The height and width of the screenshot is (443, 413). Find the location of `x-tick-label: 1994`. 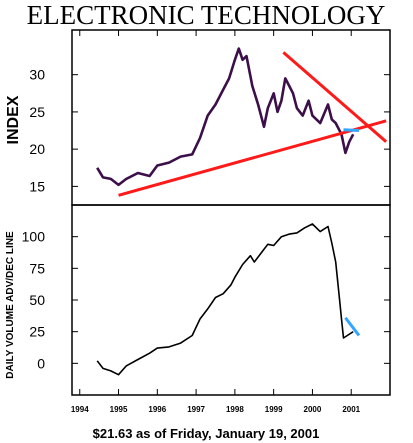

x-tick-label: 1994 is located at coordinates (80, 409).